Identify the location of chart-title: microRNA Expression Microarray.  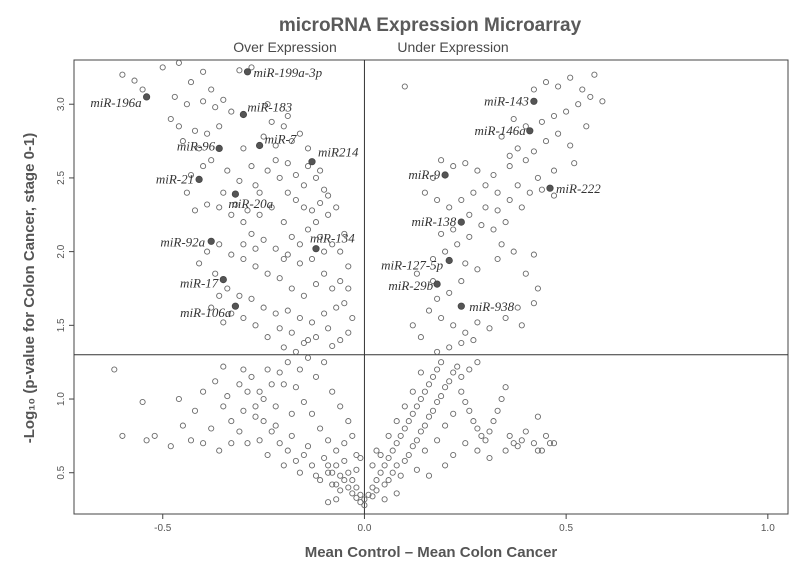
(430, 25).